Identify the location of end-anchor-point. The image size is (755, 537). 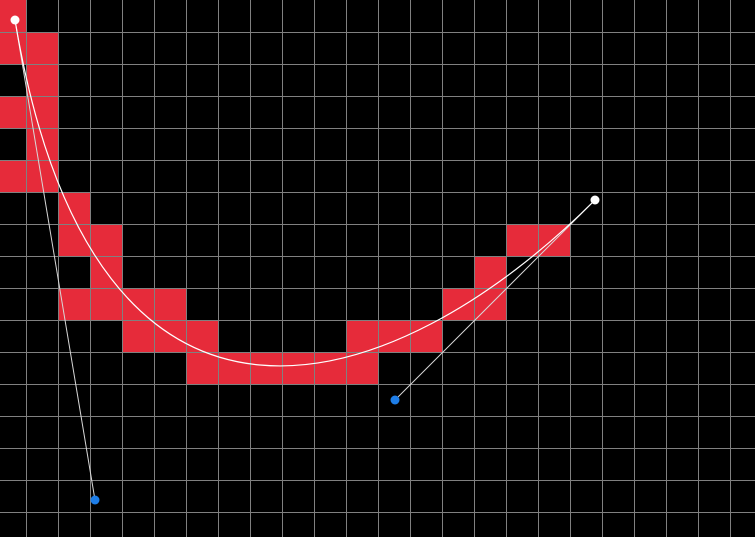
(595, 200).